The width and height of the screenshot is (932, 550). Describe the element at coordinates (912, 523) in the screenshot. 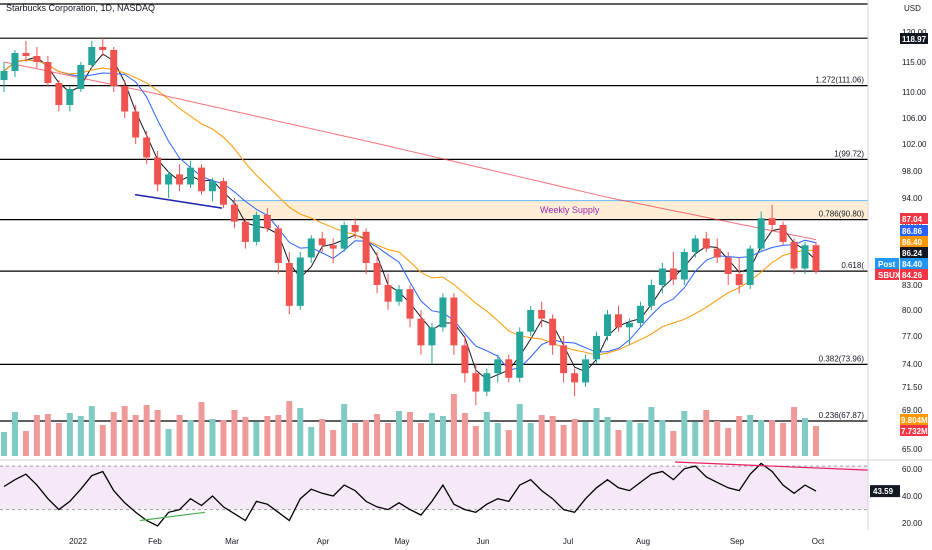

I see `rsi-tick: 20.00` at that location.